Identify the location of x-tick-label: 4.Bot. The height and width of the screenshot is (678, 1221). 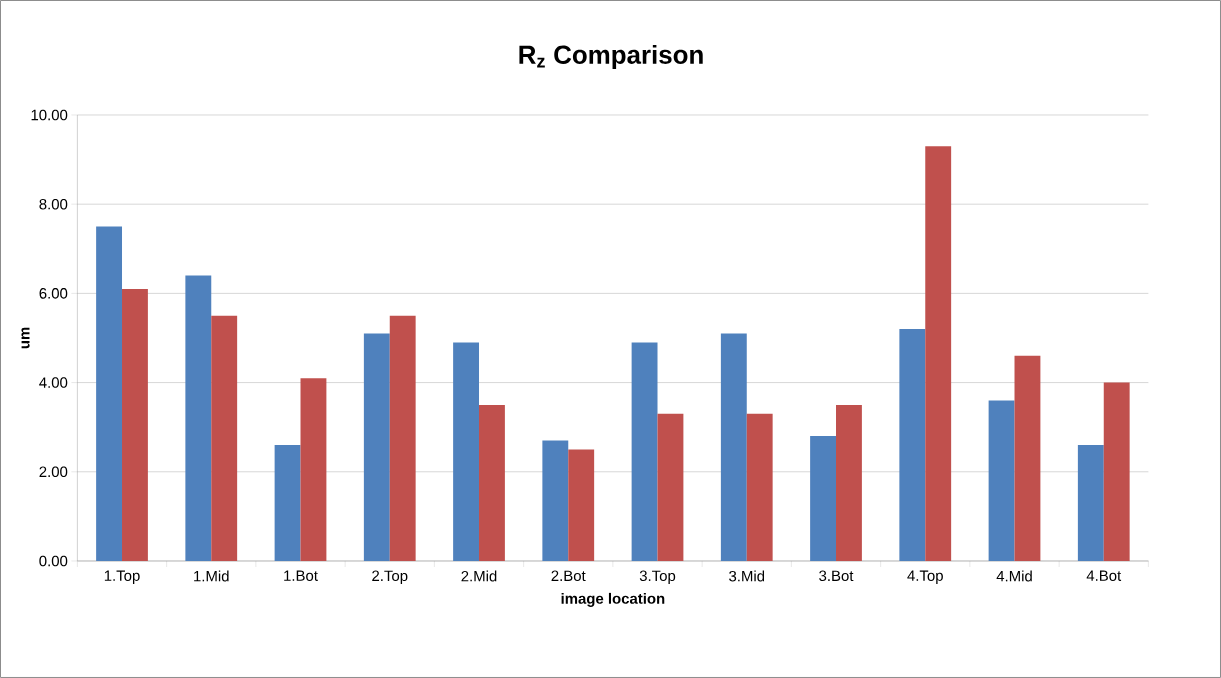
(1104, 575).